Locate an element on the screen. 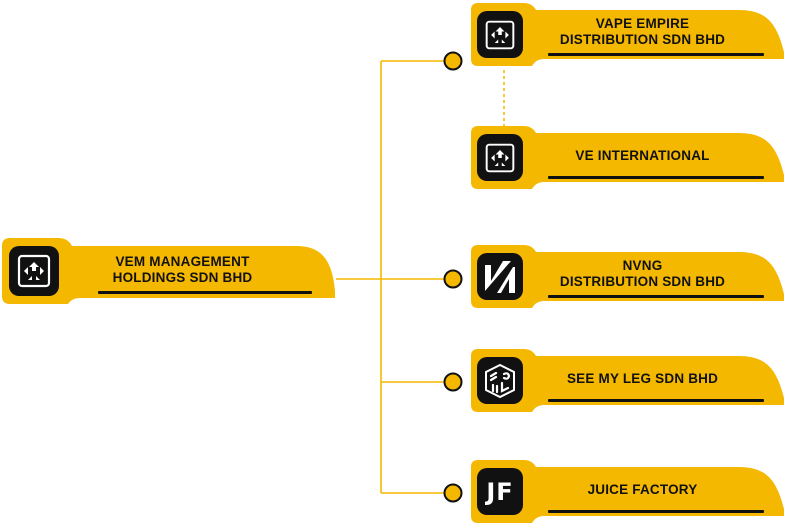  subsidiary-card-vape-empire: VAPE EMPIRE DISTRIBUTION SDN BHD is located at coordinates (628, 36).